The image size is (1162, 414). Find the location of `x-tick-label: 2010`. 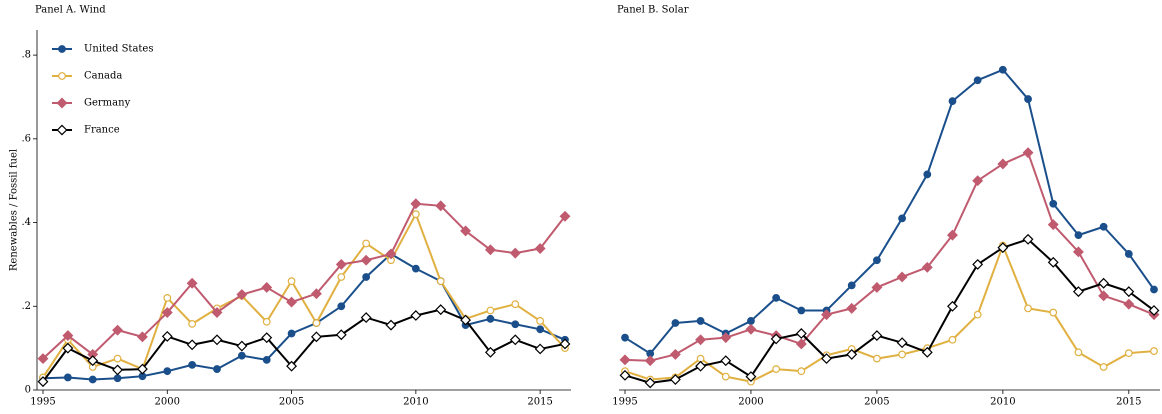

x-tick-label: 2010 is located at coordinates (1002, 402).